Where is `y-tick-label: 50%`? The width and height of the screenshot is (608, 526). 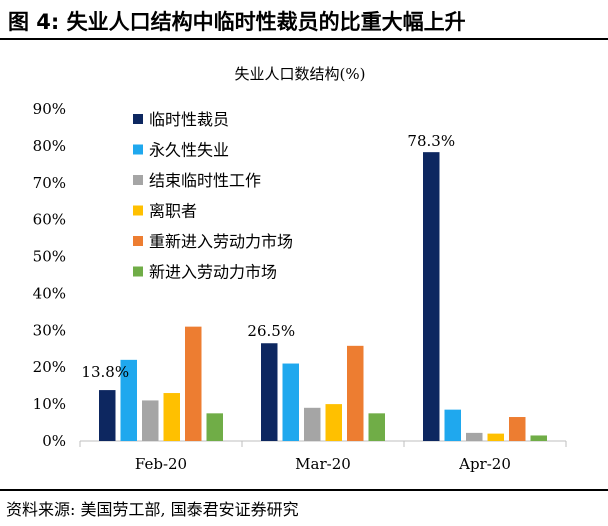 y-tick-label: 50% is located at coordinates (49, 257).